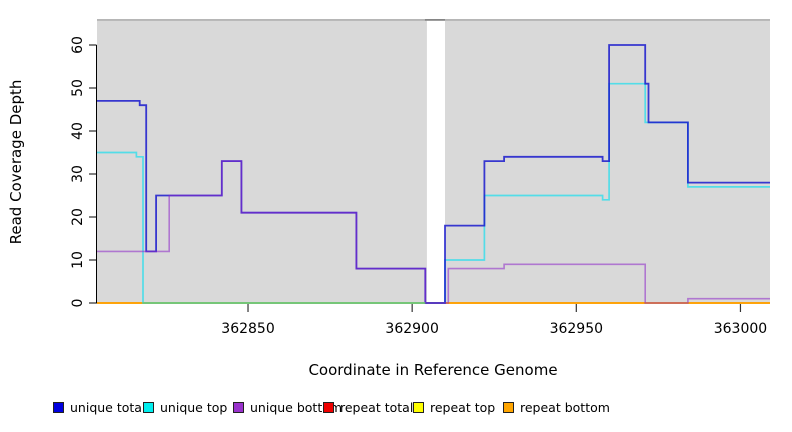 The width and height of the screenshot is (792, 432). I want to click on x-axis-title: Coordinate in Reference Genome, so click(433, 370).